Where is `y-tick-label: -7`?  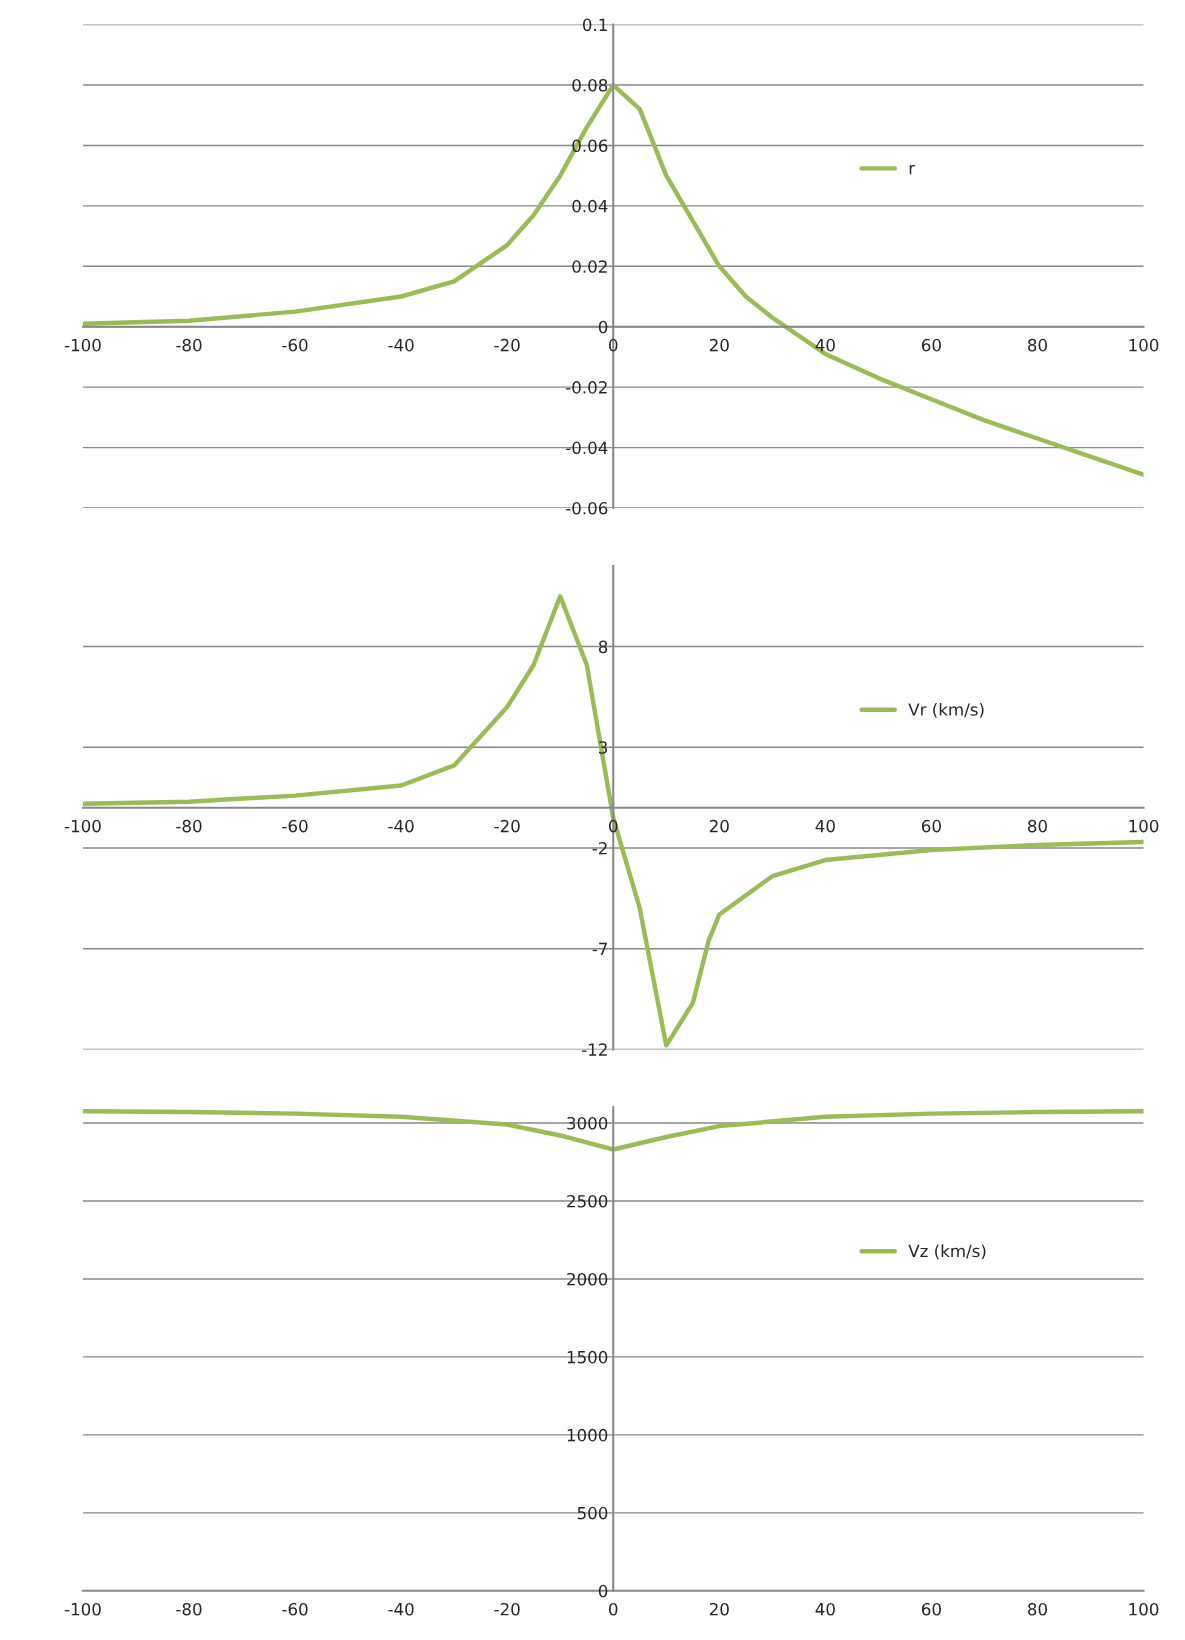 y-tick-label: -7 is located at coordinates (599, 949).